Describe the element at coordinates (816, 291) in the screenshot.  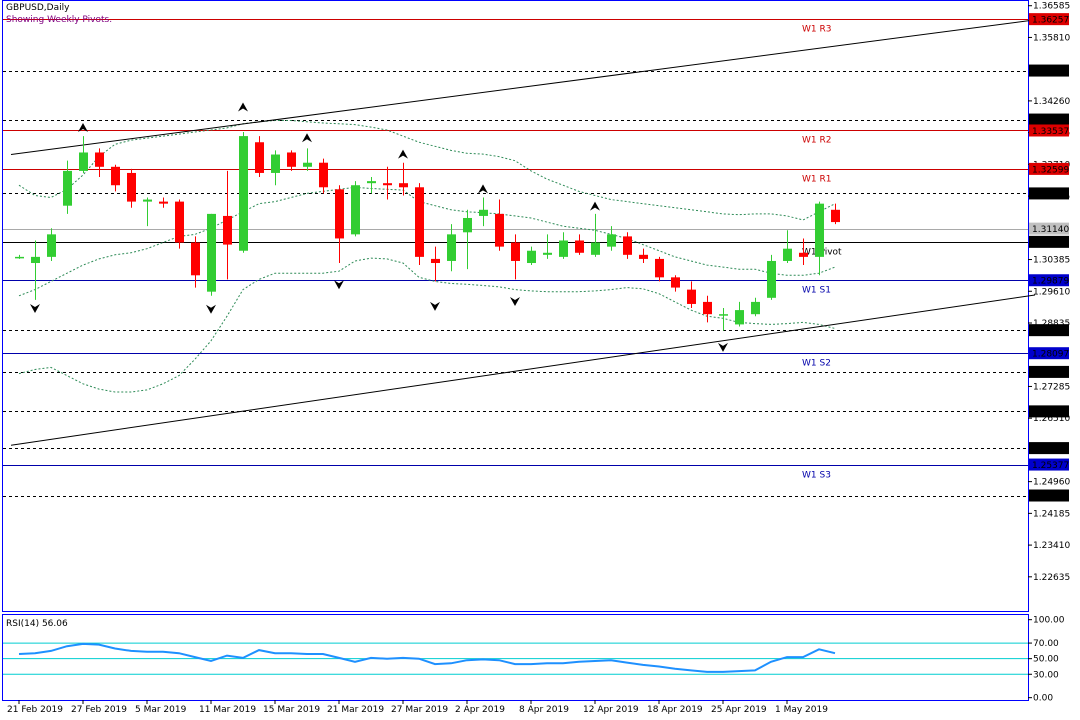
I see `pivot-label: W1 S1` at that location.